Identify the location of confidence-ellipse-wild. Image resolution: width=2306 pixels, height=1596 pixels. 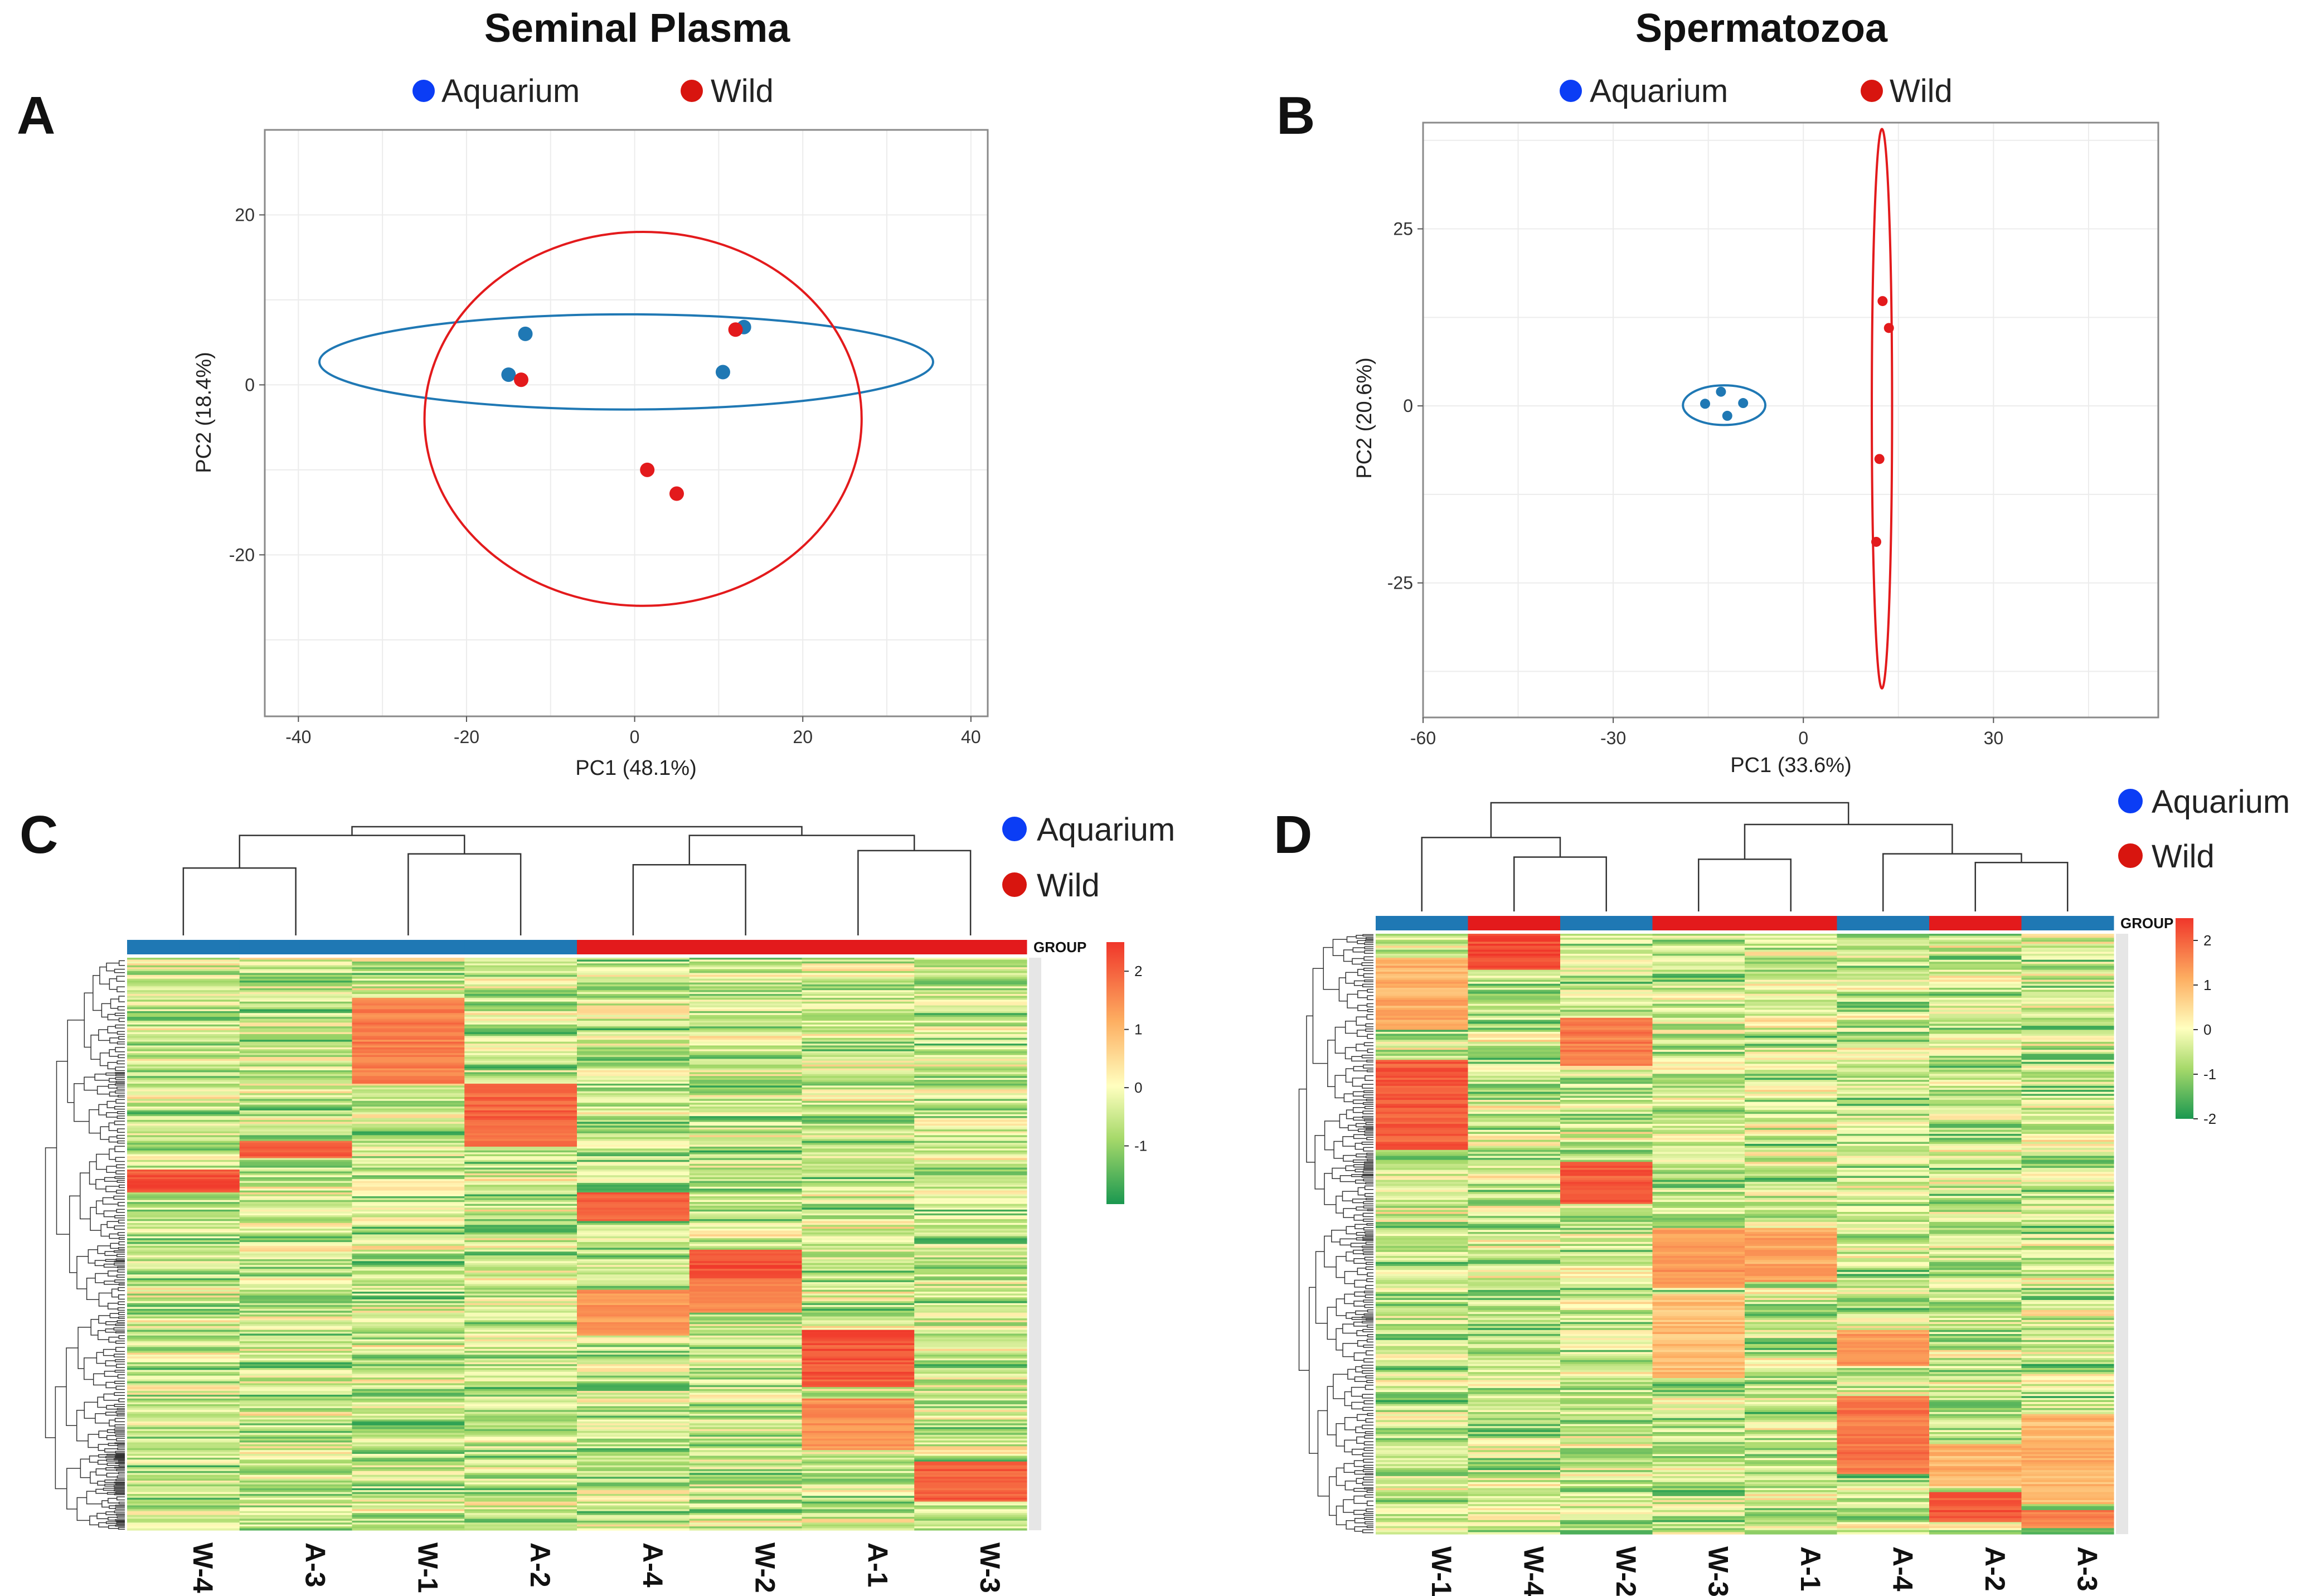
(643, 418).